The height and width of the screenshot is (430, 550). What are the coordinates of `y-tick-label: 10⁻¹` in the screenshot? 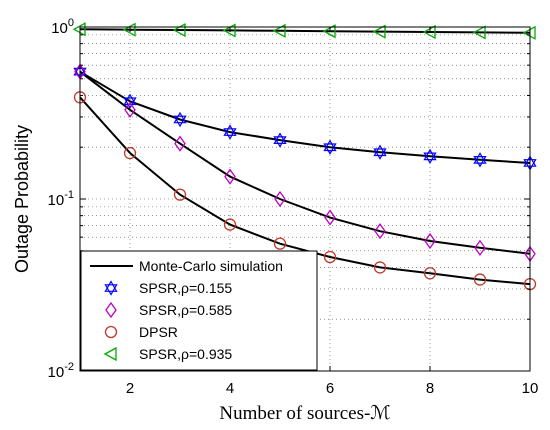 It's located at (61, 199).